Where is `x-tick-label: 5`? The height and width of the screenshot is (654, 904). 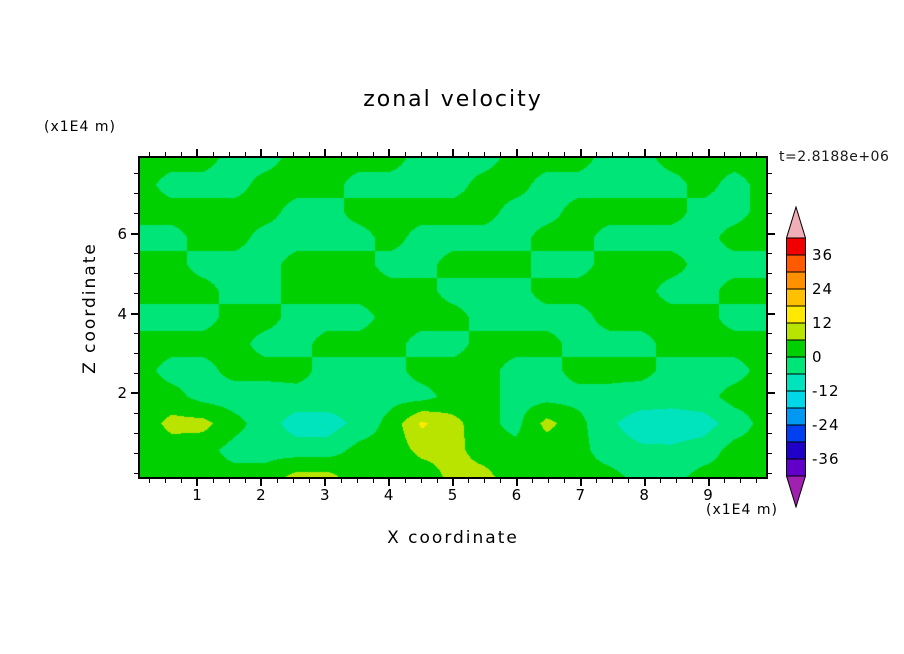 x-tick-label: 5 is located at coordinates (453, 495).